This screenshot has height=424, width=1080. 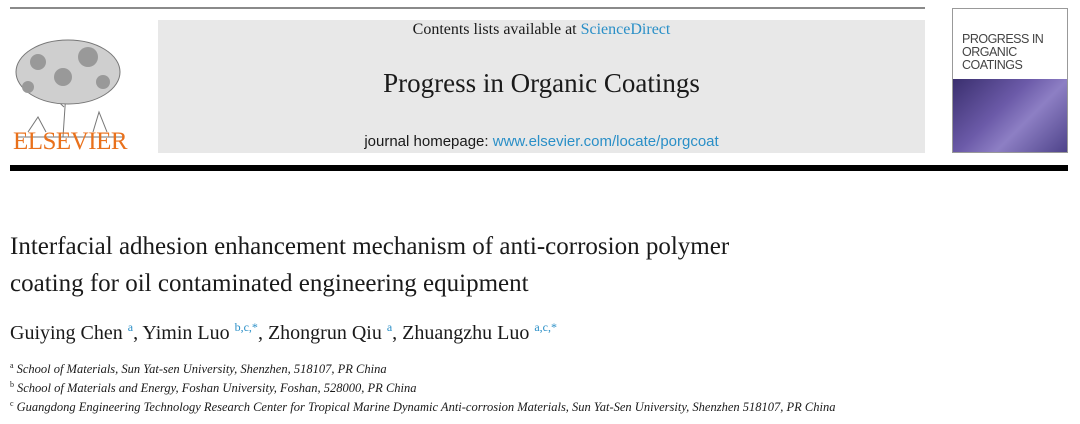 I want to click on header-bar, so click(x=539, y=168).